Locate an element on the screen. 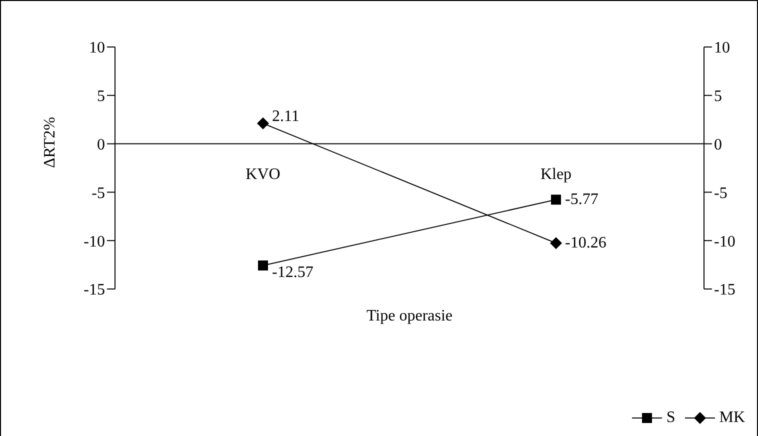  y2-tick-label: -15 is located at coordinates (725, 290).